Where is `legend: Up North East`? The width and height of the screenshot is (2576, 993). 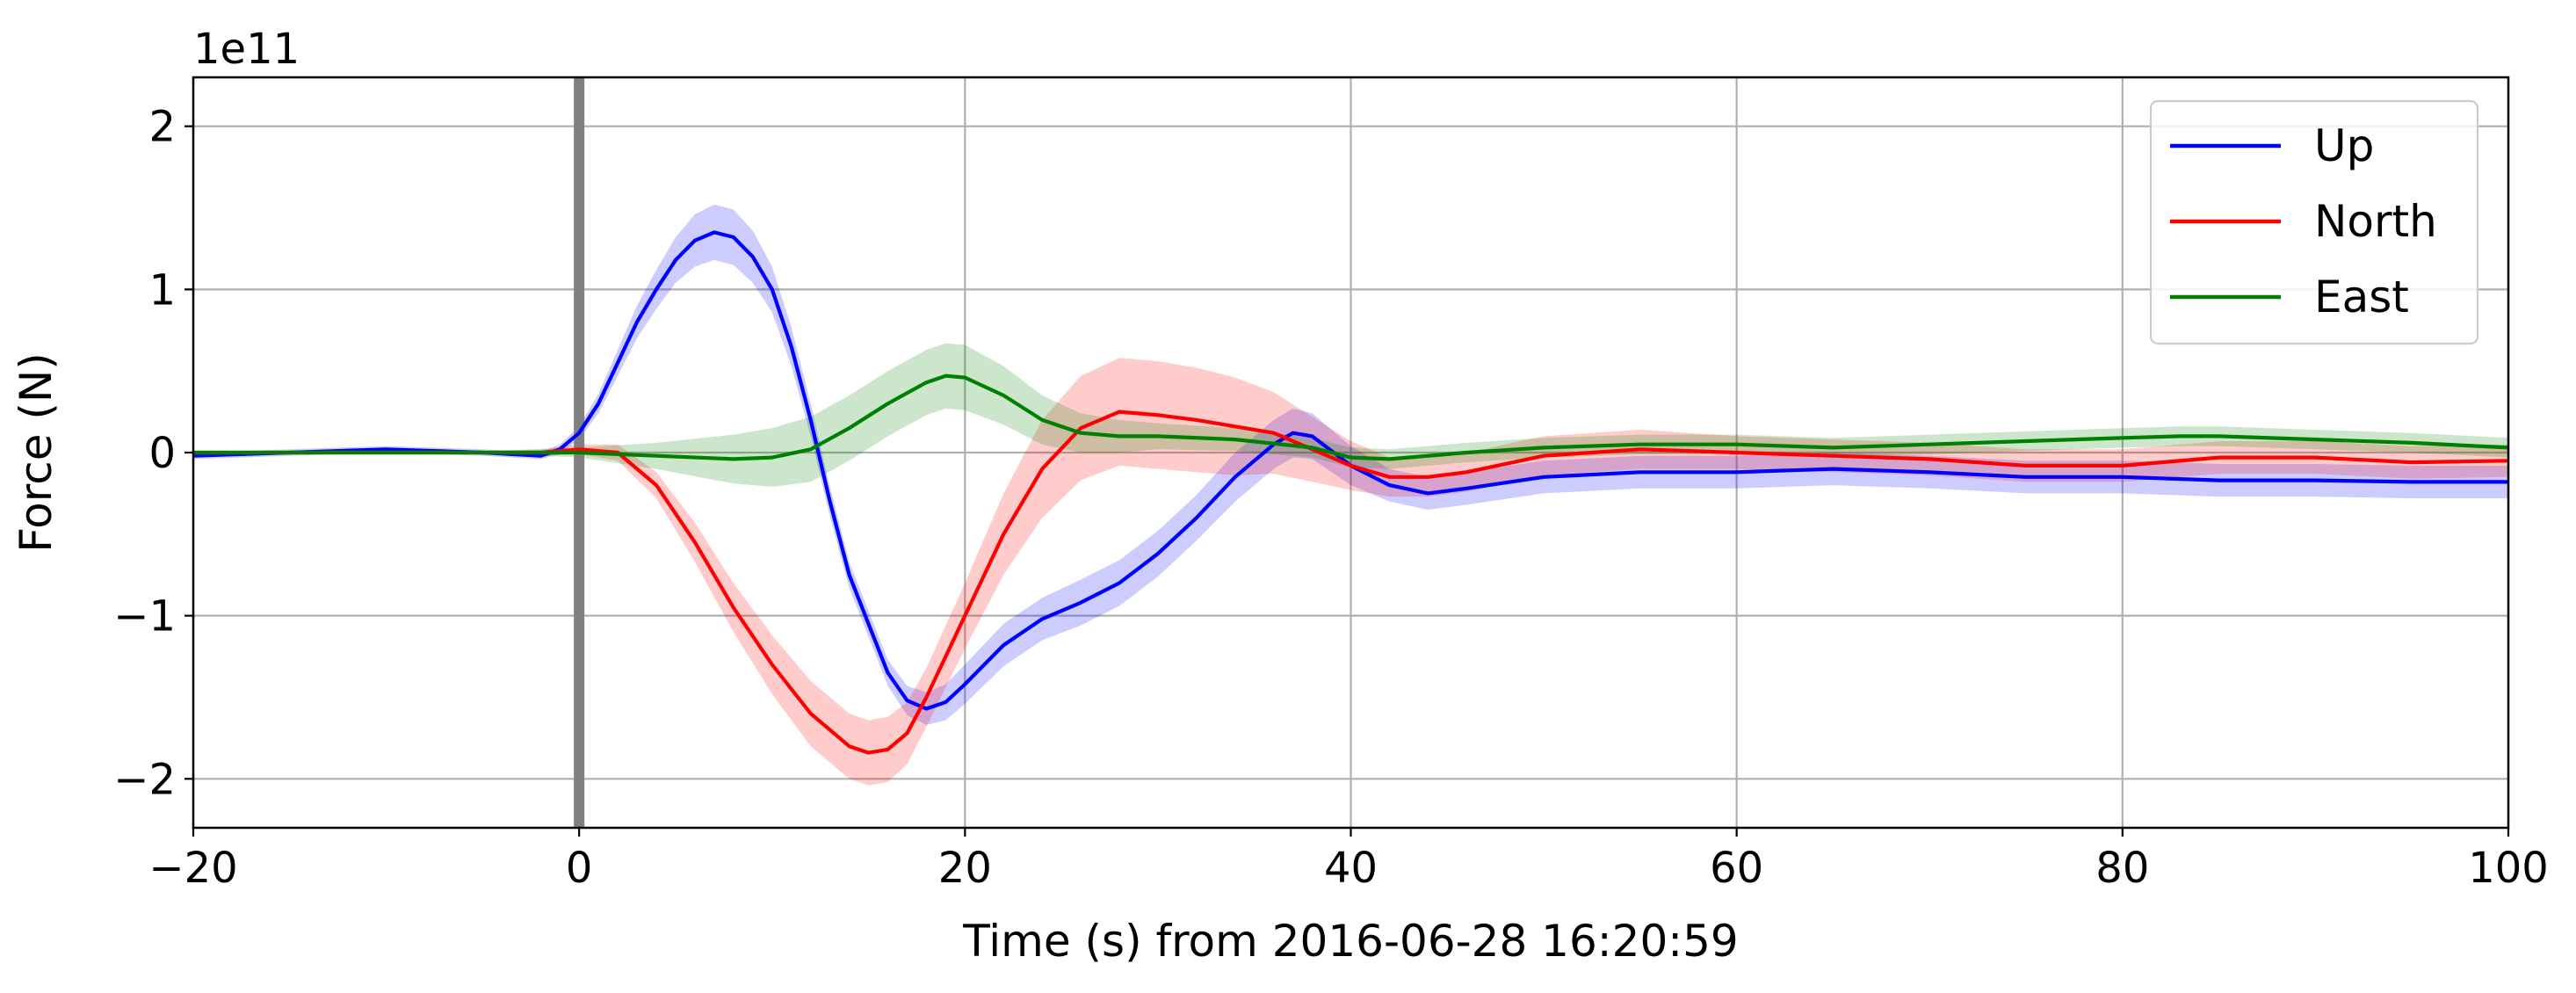
legend: Up North East is located at coordinates (2314, 222).